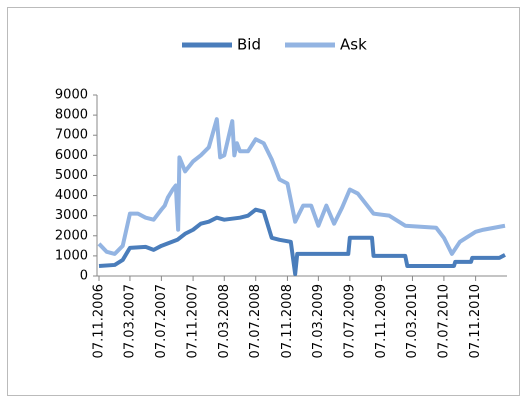 This screenshot has width=529, height=407. What do you see at coordinates (381, 321) in the screenshot?
I see `x-tick-label: 07.11.2009` at bounding box center [381, 321].